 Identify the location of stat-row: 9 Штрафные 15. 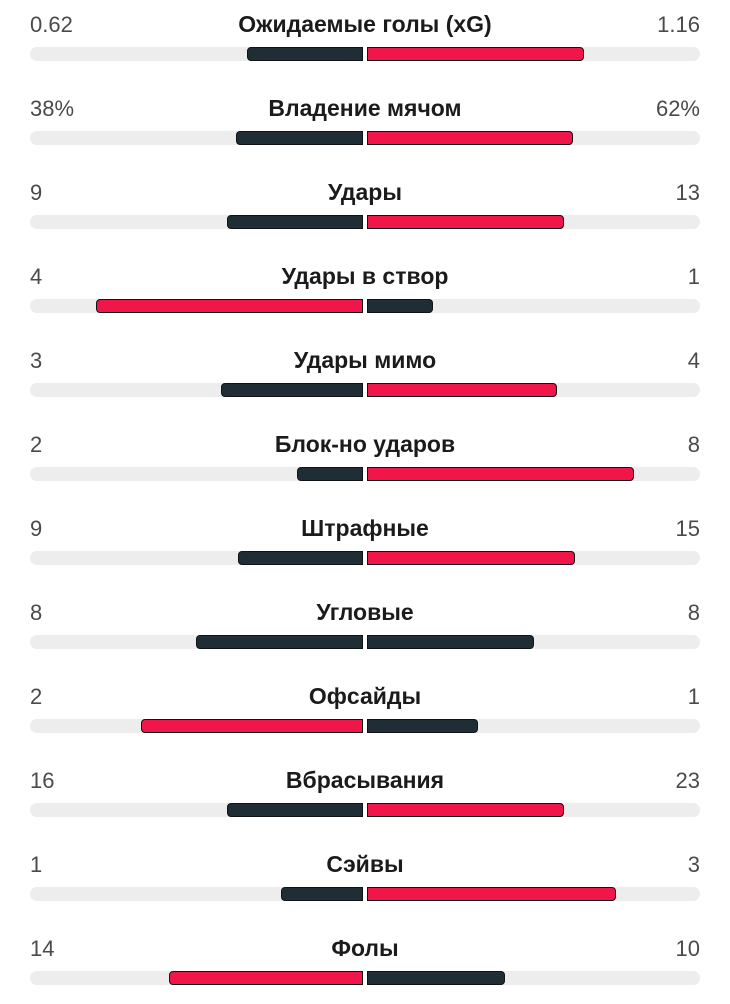
(365, 536).